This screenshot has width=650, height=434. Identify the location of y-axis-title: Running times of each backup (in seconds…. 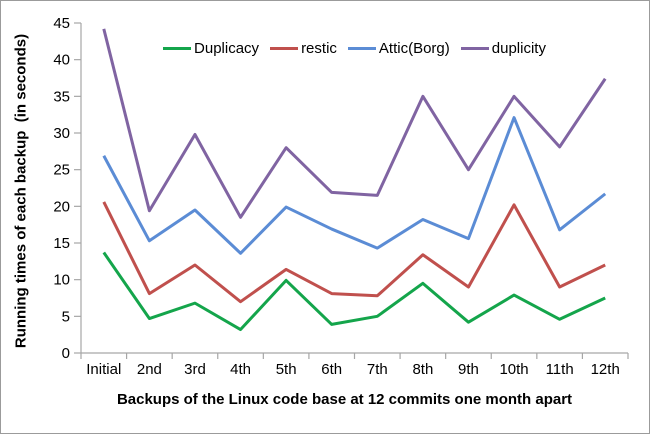
(21, 191).